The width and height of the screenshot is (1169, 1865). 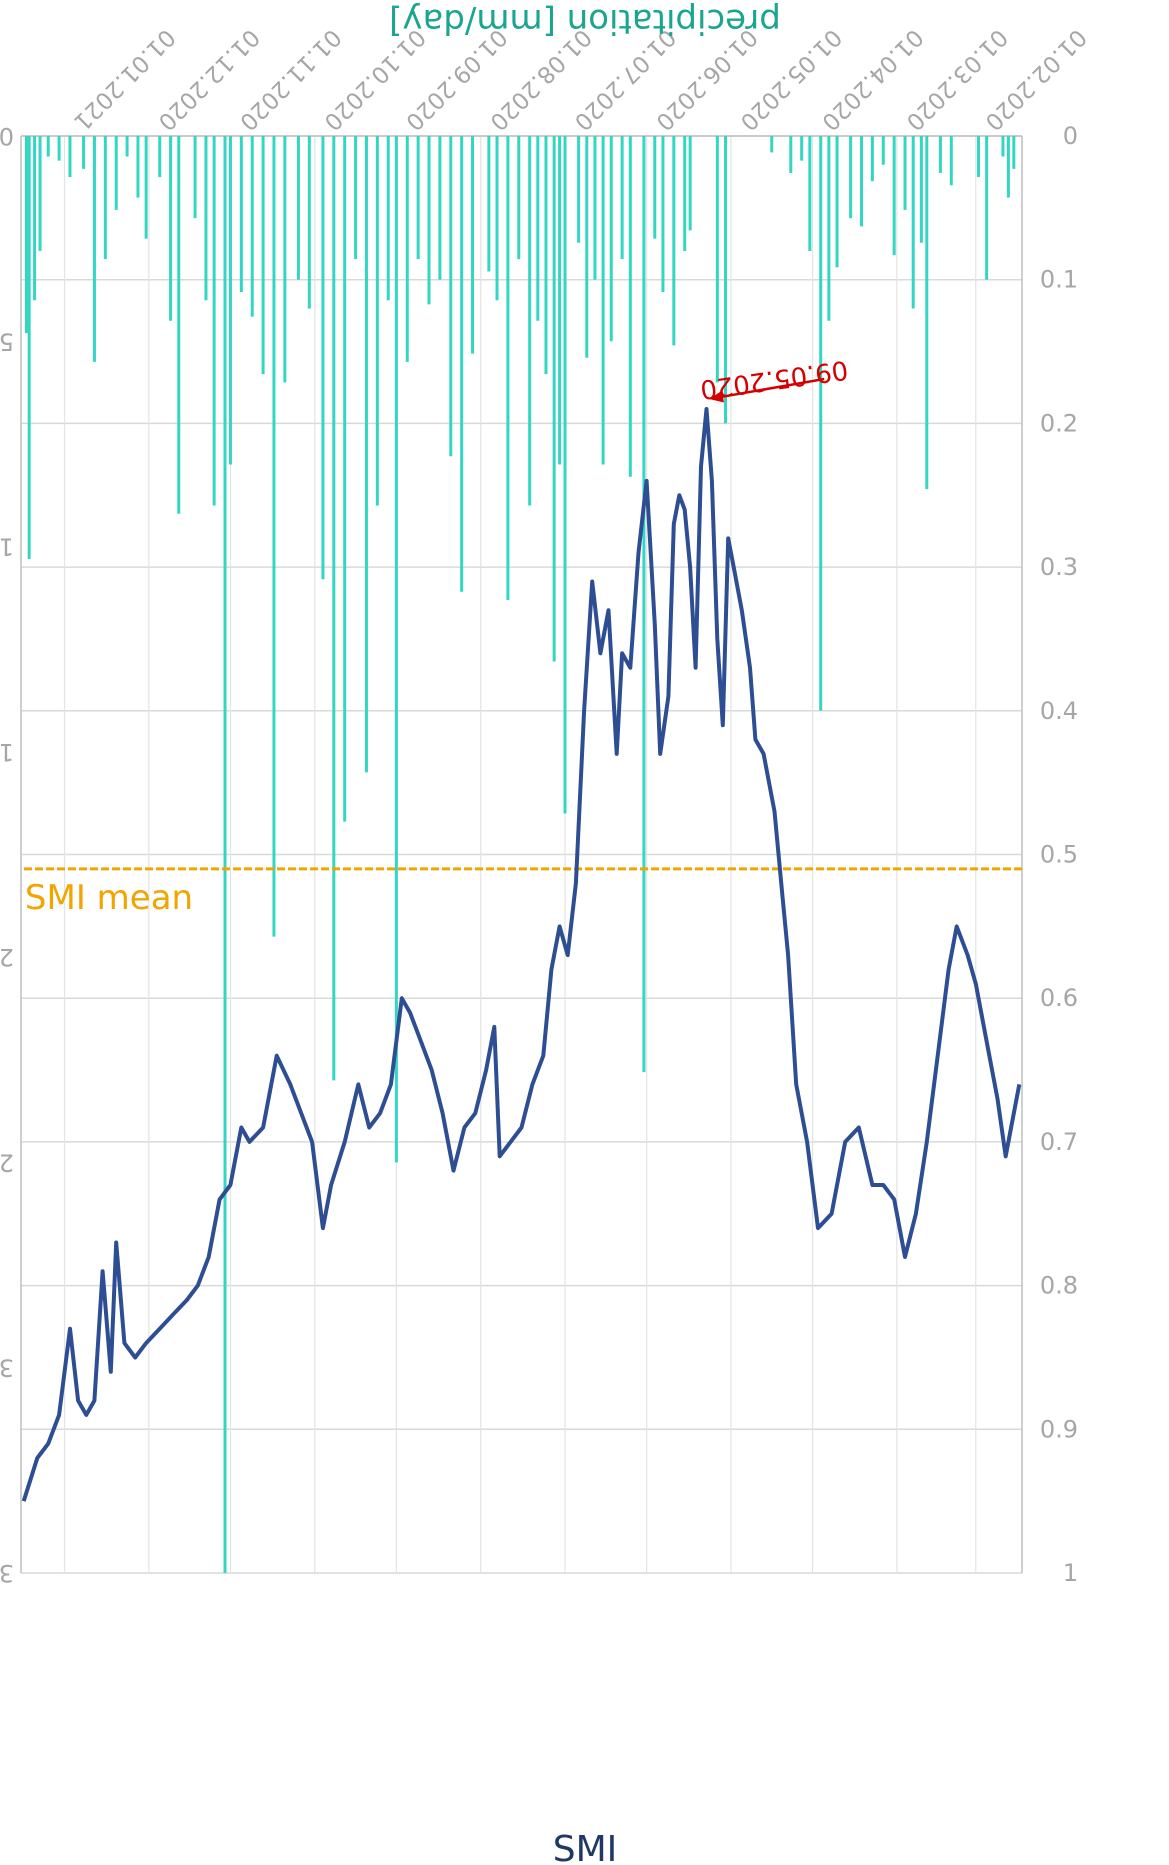 I want to click on y-tick-label: 0.4, so click(x=1059, y=711).